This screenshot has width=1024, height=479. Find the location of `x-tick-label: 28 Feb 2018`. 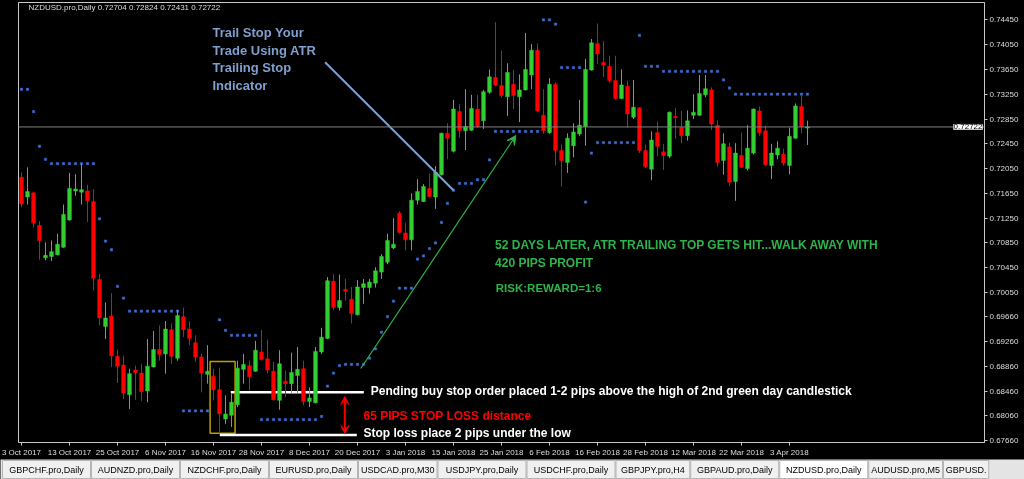

x-tick-label: 28 Feb 2018 is located at coordinates (646, 452).